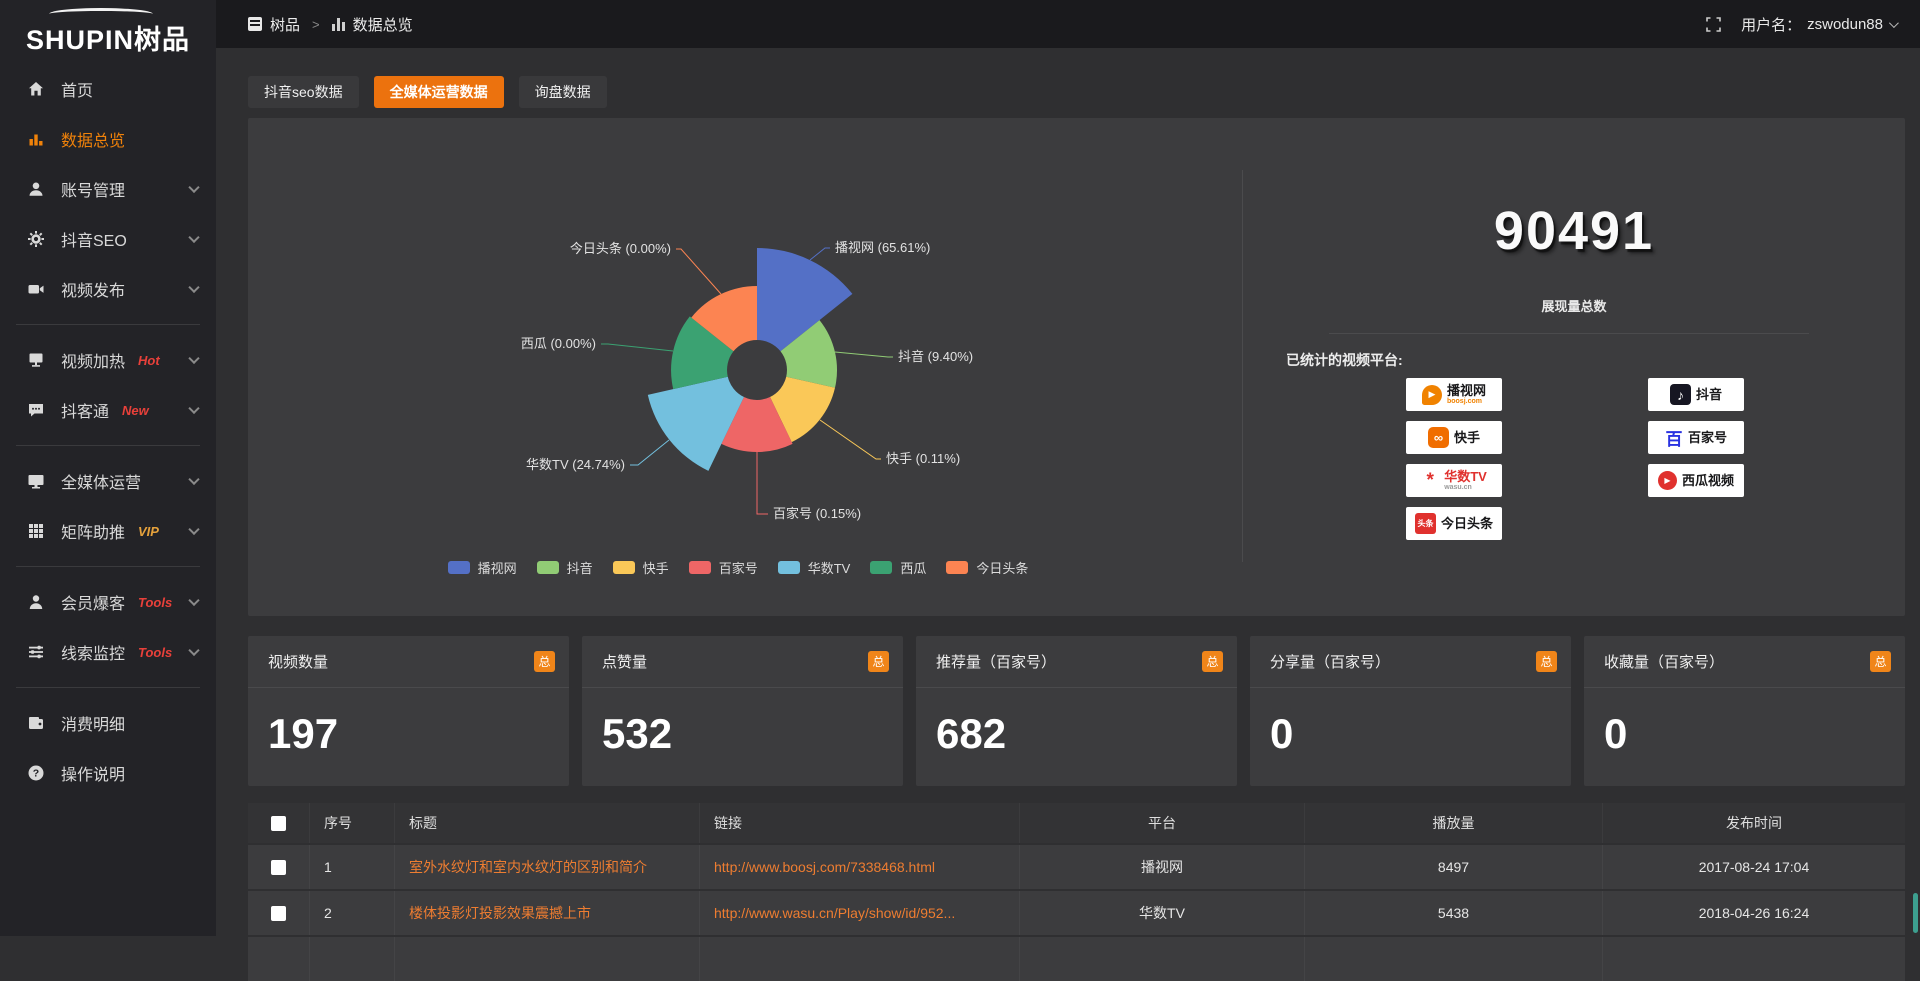  I want to click on pie-slice-播视网, so click(805, 300).